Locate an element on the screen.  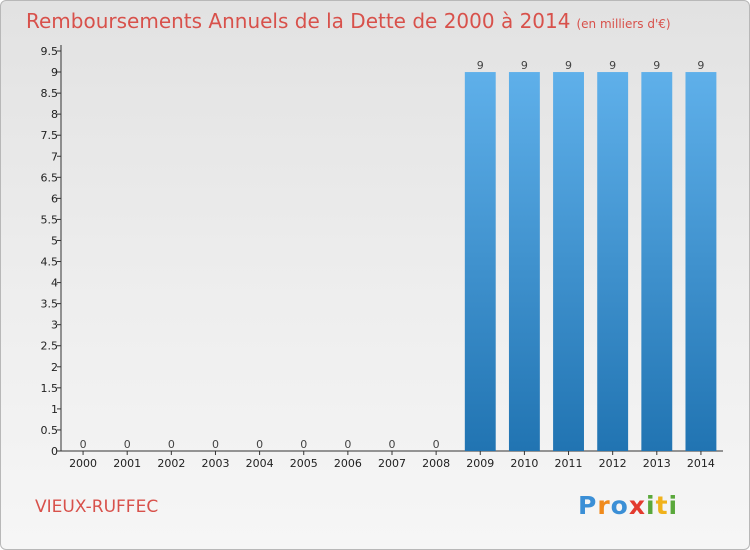
y-tick-label: 8 is located at coordinates (54, 114).